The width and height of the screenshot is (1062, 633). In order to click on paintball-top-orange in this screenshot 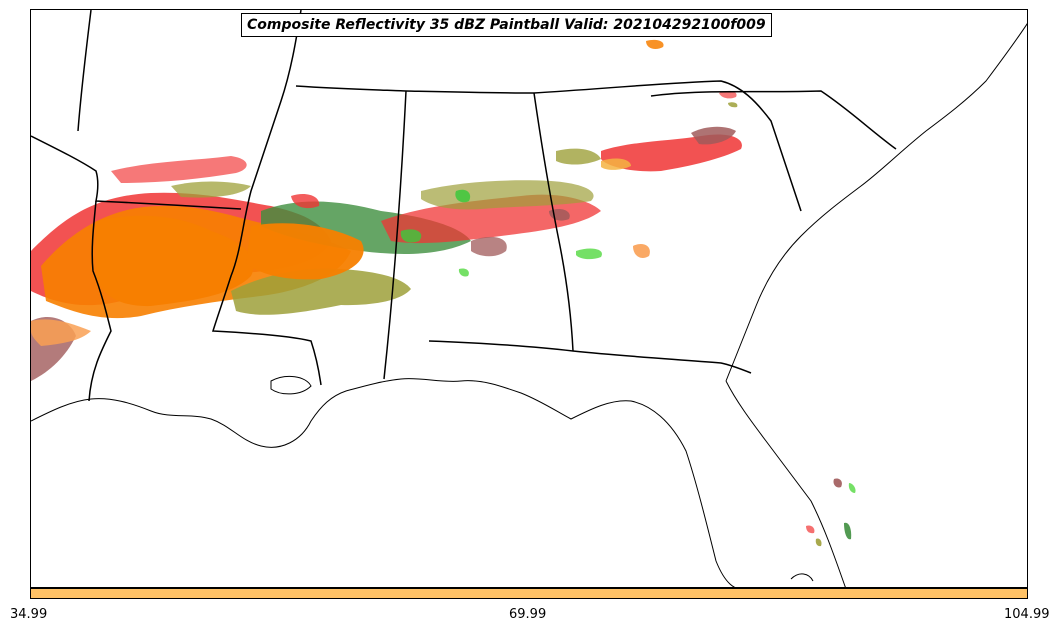, I will do `click(655, 44)`.